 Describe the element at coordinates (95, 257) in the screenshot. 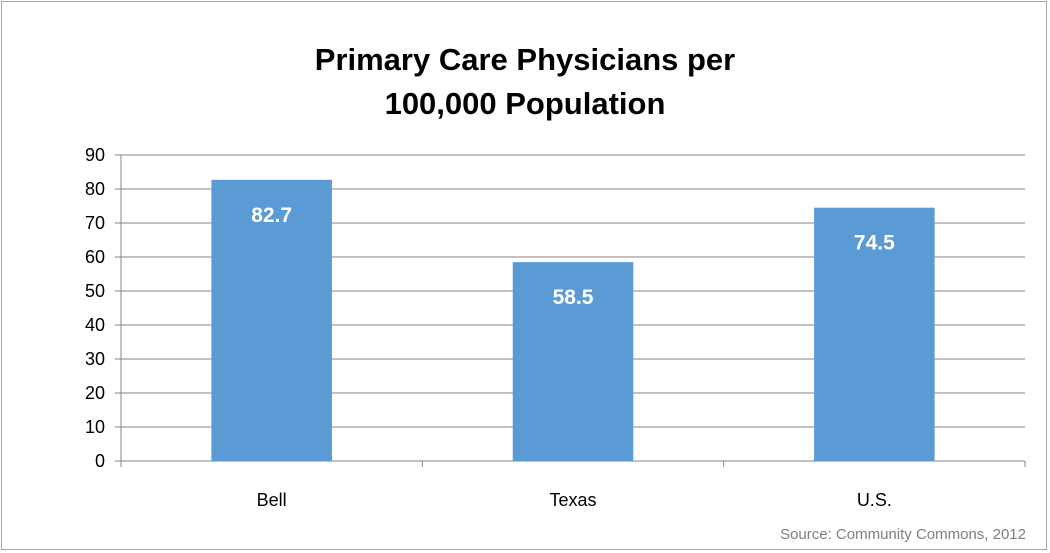

I see `y-tick-label: 60` at that location.